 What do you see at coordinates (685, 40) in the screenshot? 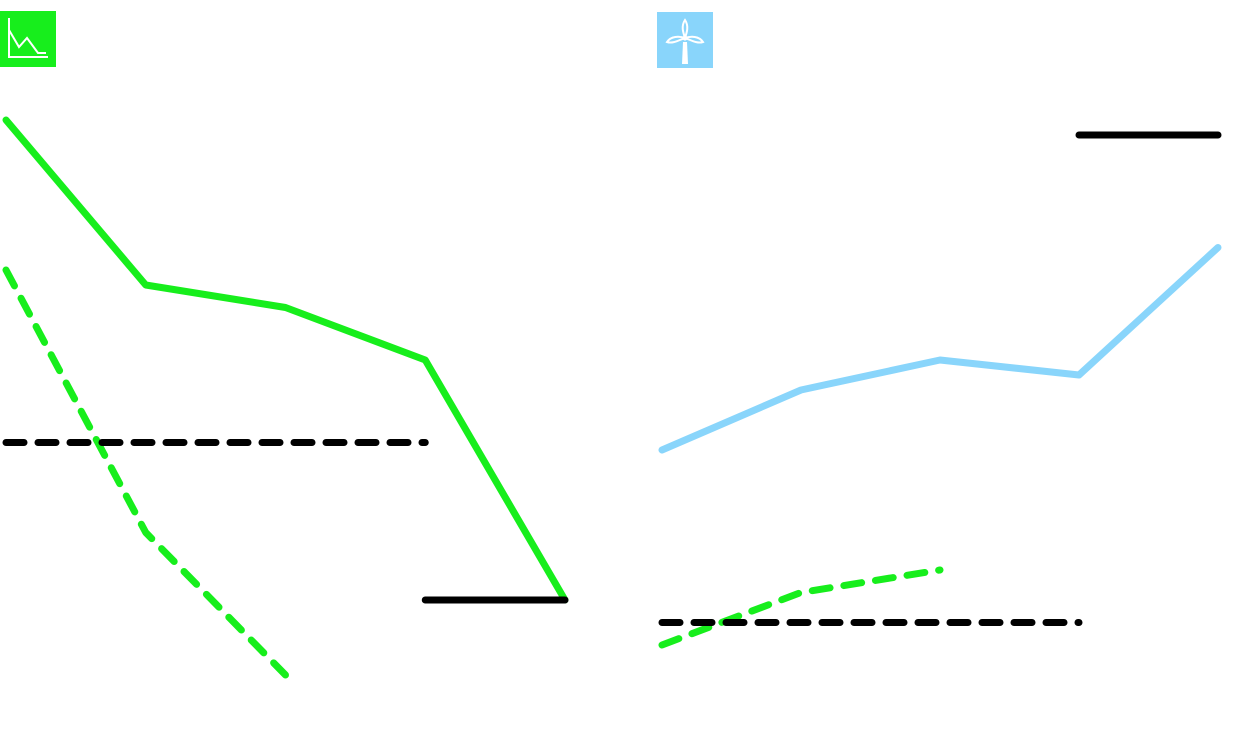
I see `wind-turbine-icon` at bounding box center [685, 40].